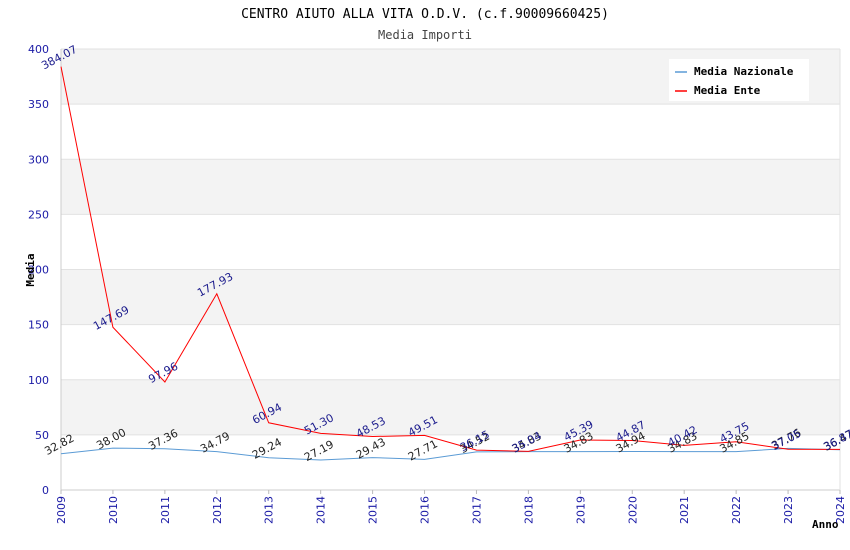  What do you see at coordinates (38, 159) in the screenshot?
I see `y-tick-label: 300` at bounding box center [38, 159].